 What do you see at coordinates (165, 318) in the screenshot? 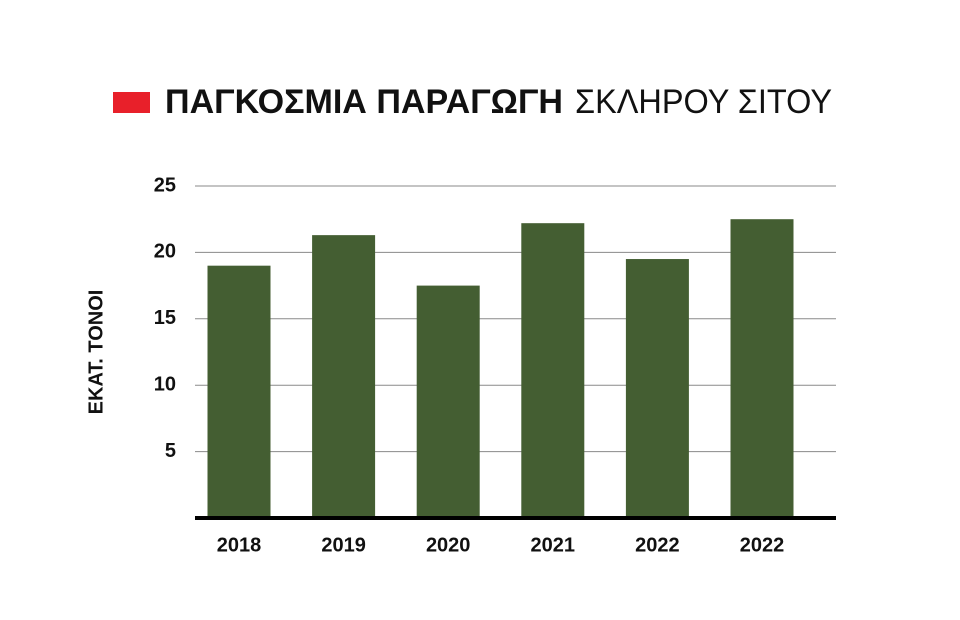
I see `y-tick-label: 15` at bounding box center [165, 318].